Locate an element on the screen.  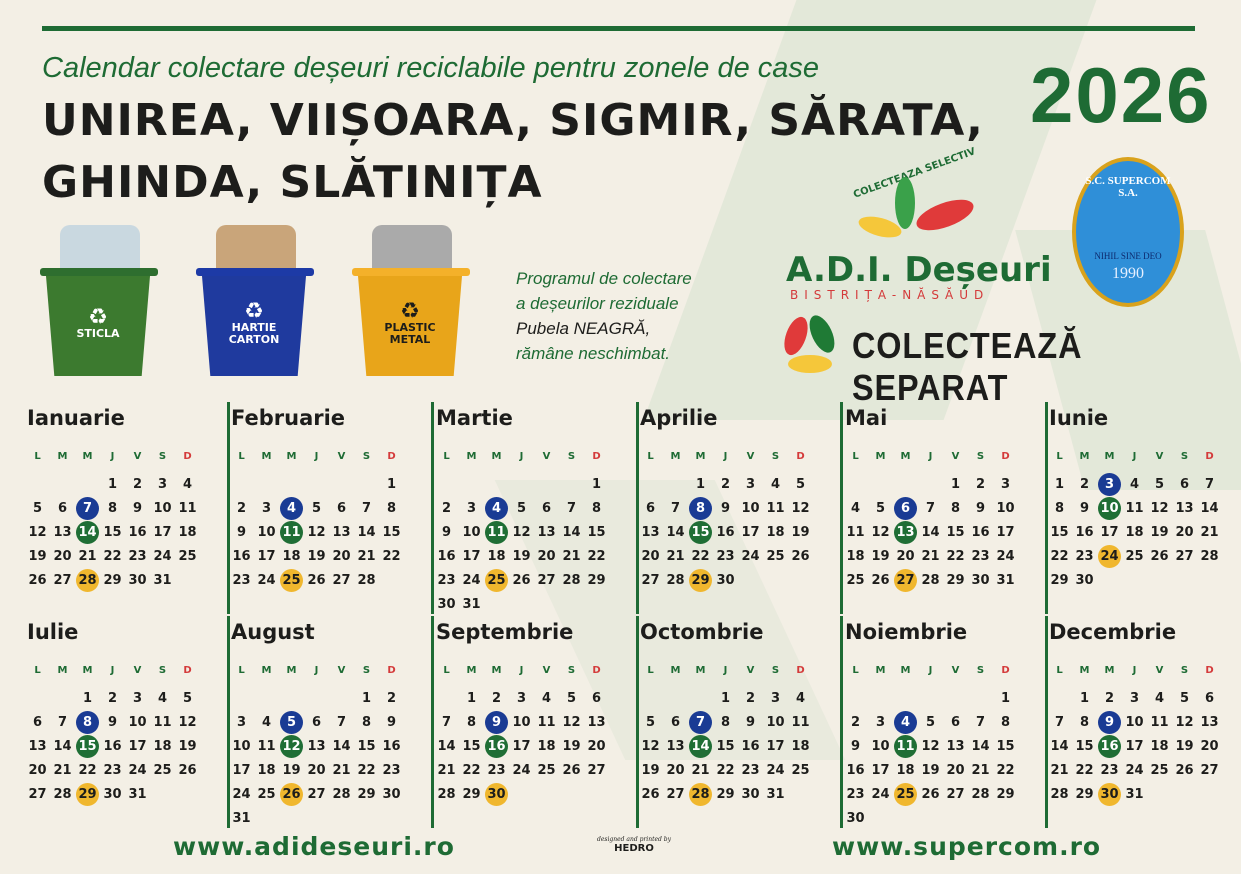
month-name: Octombrie is located at coordinates (702, 632).